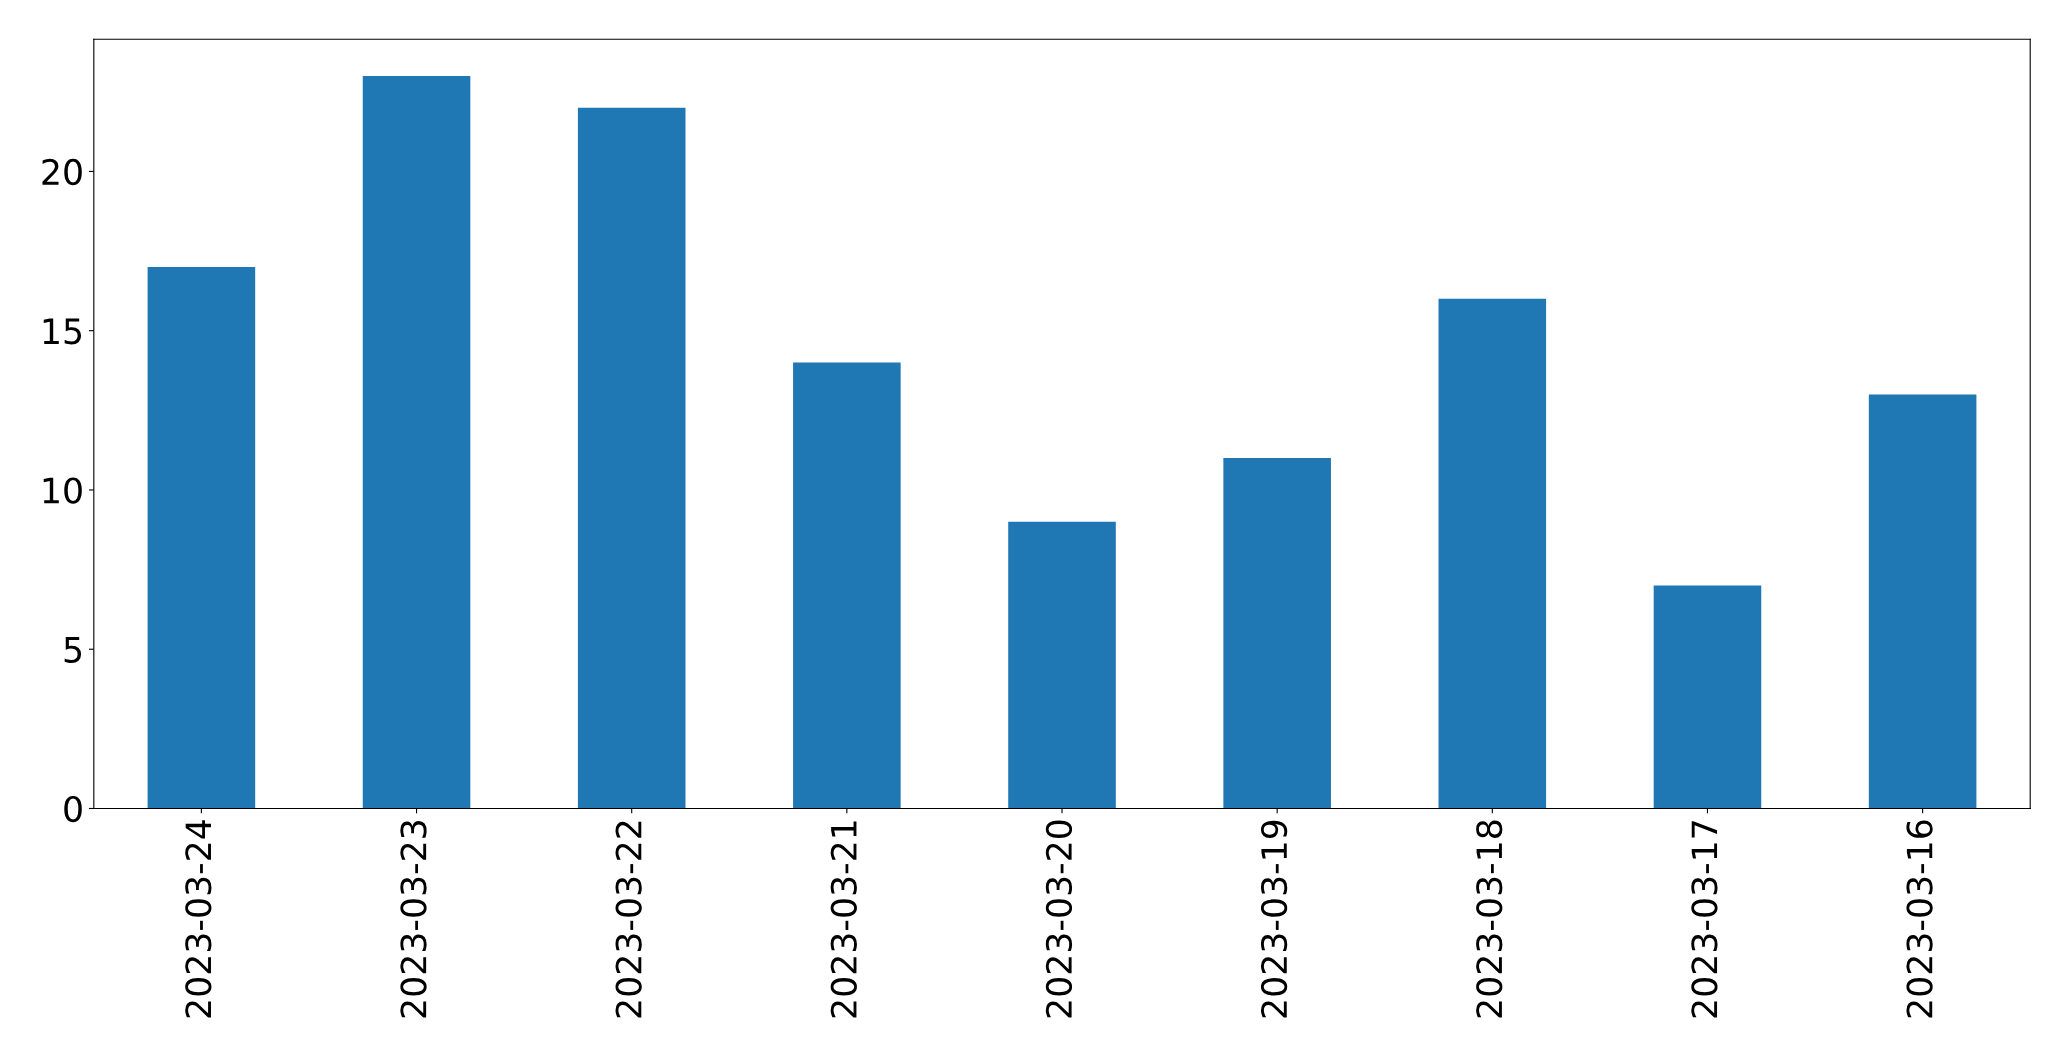 The width and height of the screenshot is (2071, 1061). Describe the element at coordinates (73, 650) in the screenshot. I see `y-tick-label: 5` at that location.